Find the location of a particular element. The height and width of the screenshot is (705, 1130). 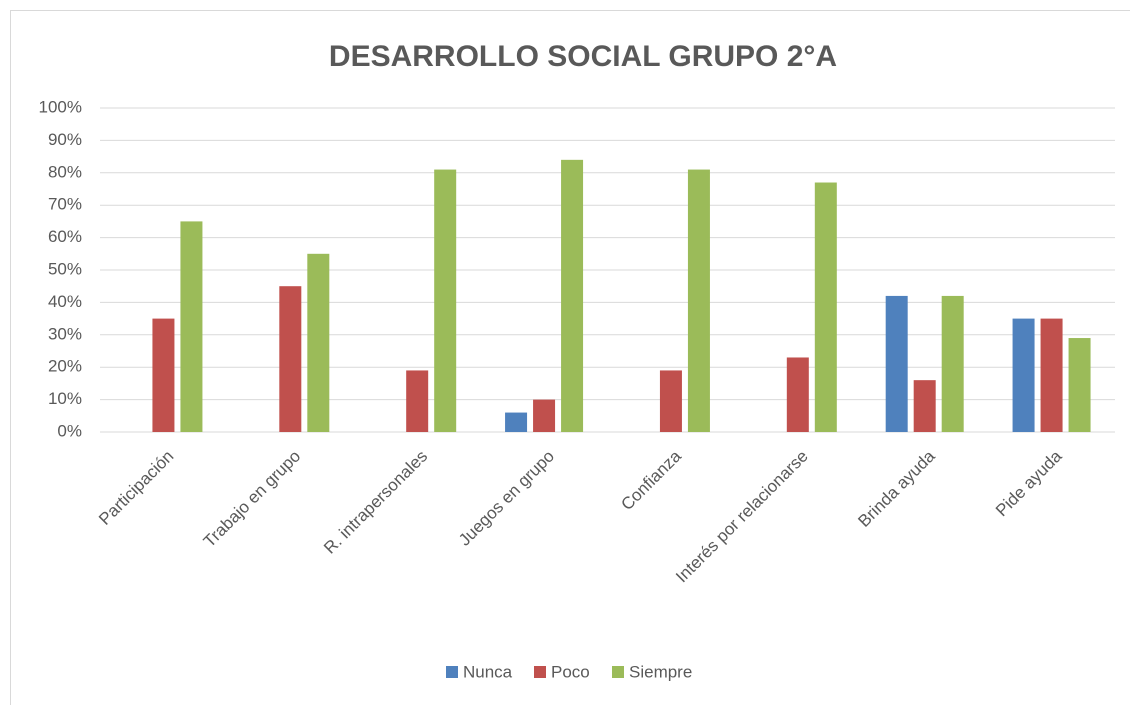

chart-title: DESARROLLO SOCIAL GRUPO 2°A is located at coordinates (583, 56).